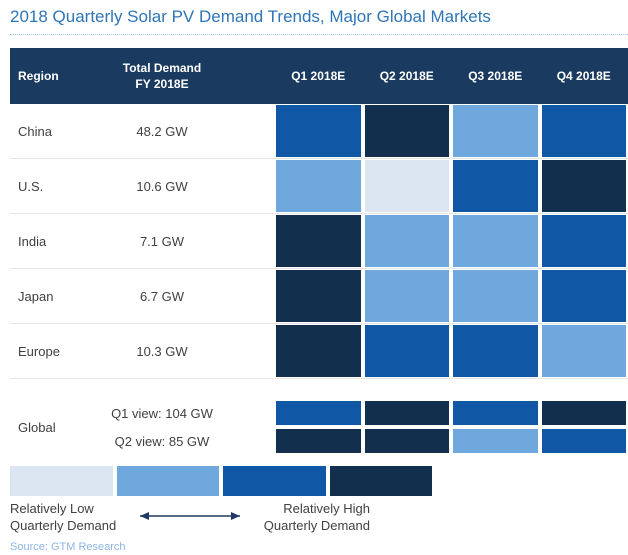 The width and height of the screenshot is (628, 555). Describe the element at coordinates (221, 481) in the screenshot. I see `legend-scale` at that location.